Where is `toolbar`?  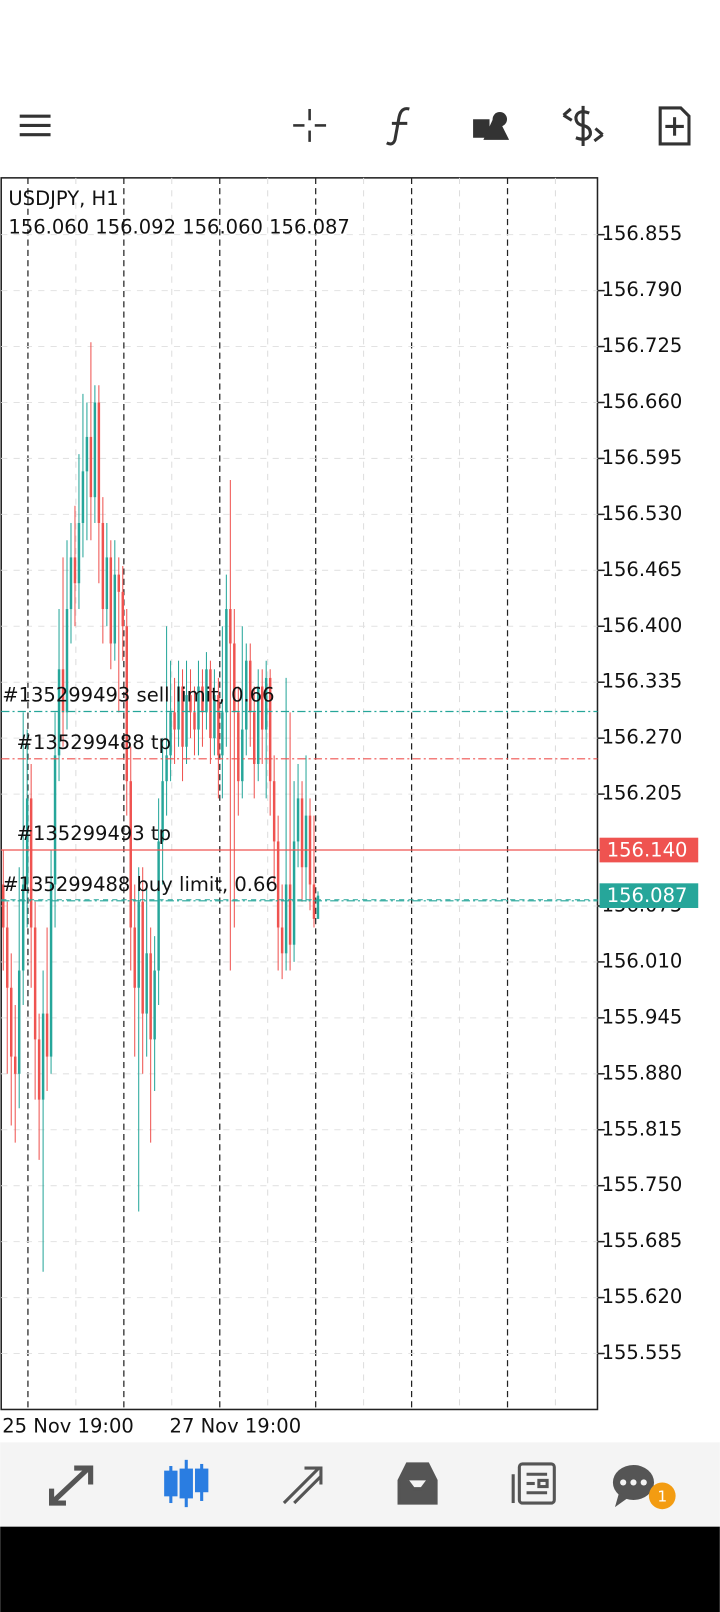
toolbar is located at coordinates (355, 125).